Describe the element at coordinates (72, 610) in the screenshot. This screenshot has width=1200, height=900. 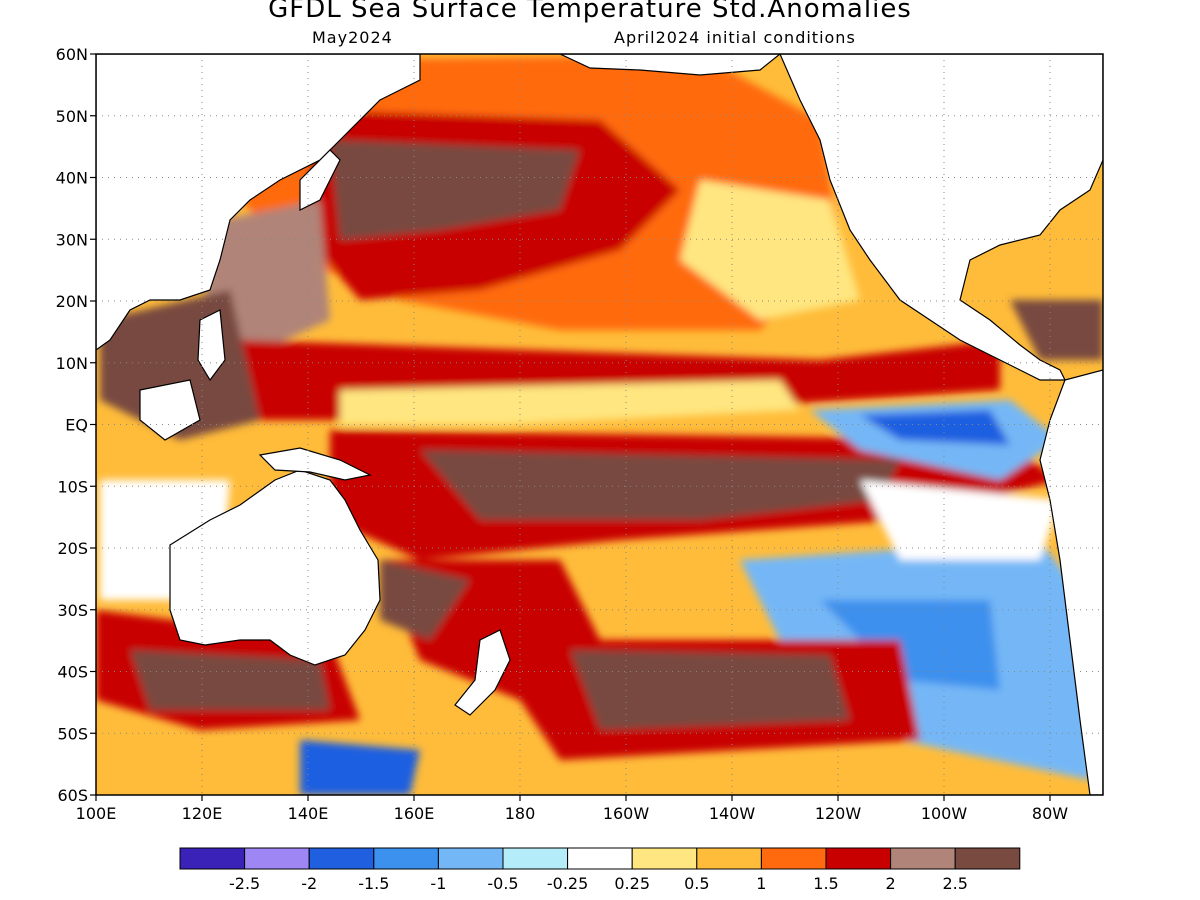
I see `lat-tick-label: 30S` at that location.